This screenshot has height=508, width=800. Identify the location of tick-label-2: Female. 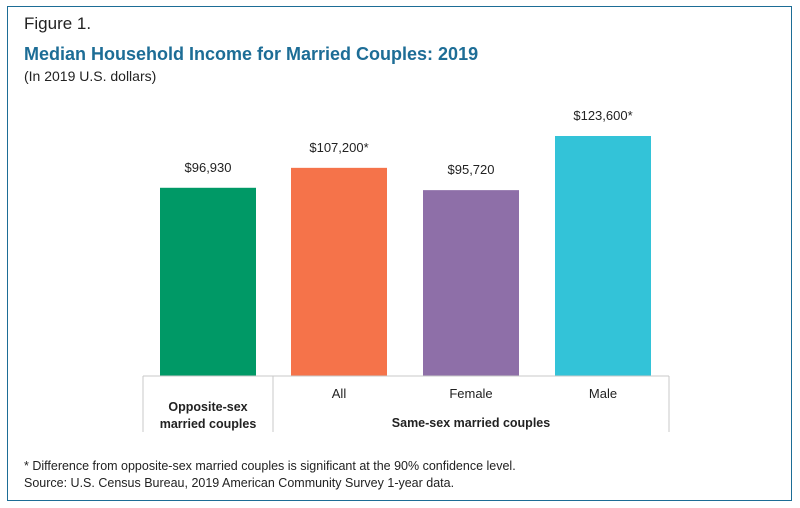
(470, 393).